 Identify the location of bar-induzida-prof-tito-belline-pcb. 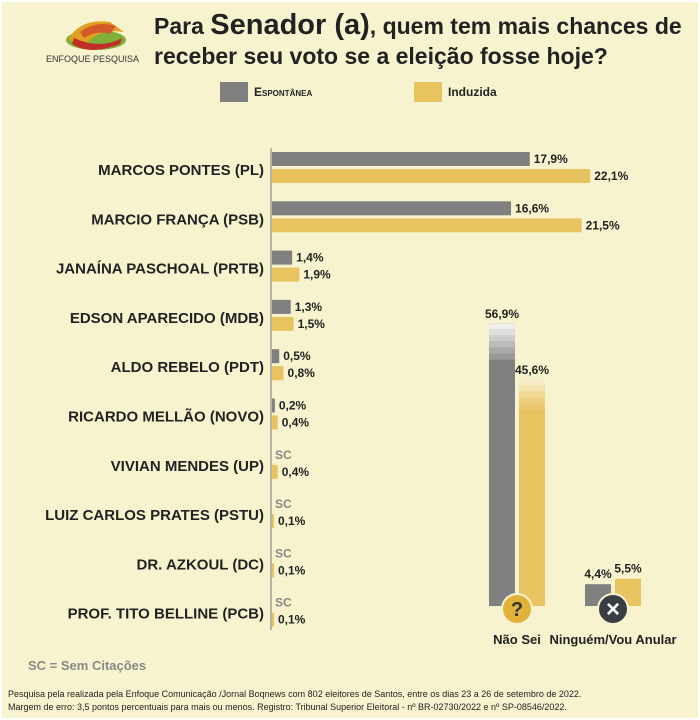
(273, 619).